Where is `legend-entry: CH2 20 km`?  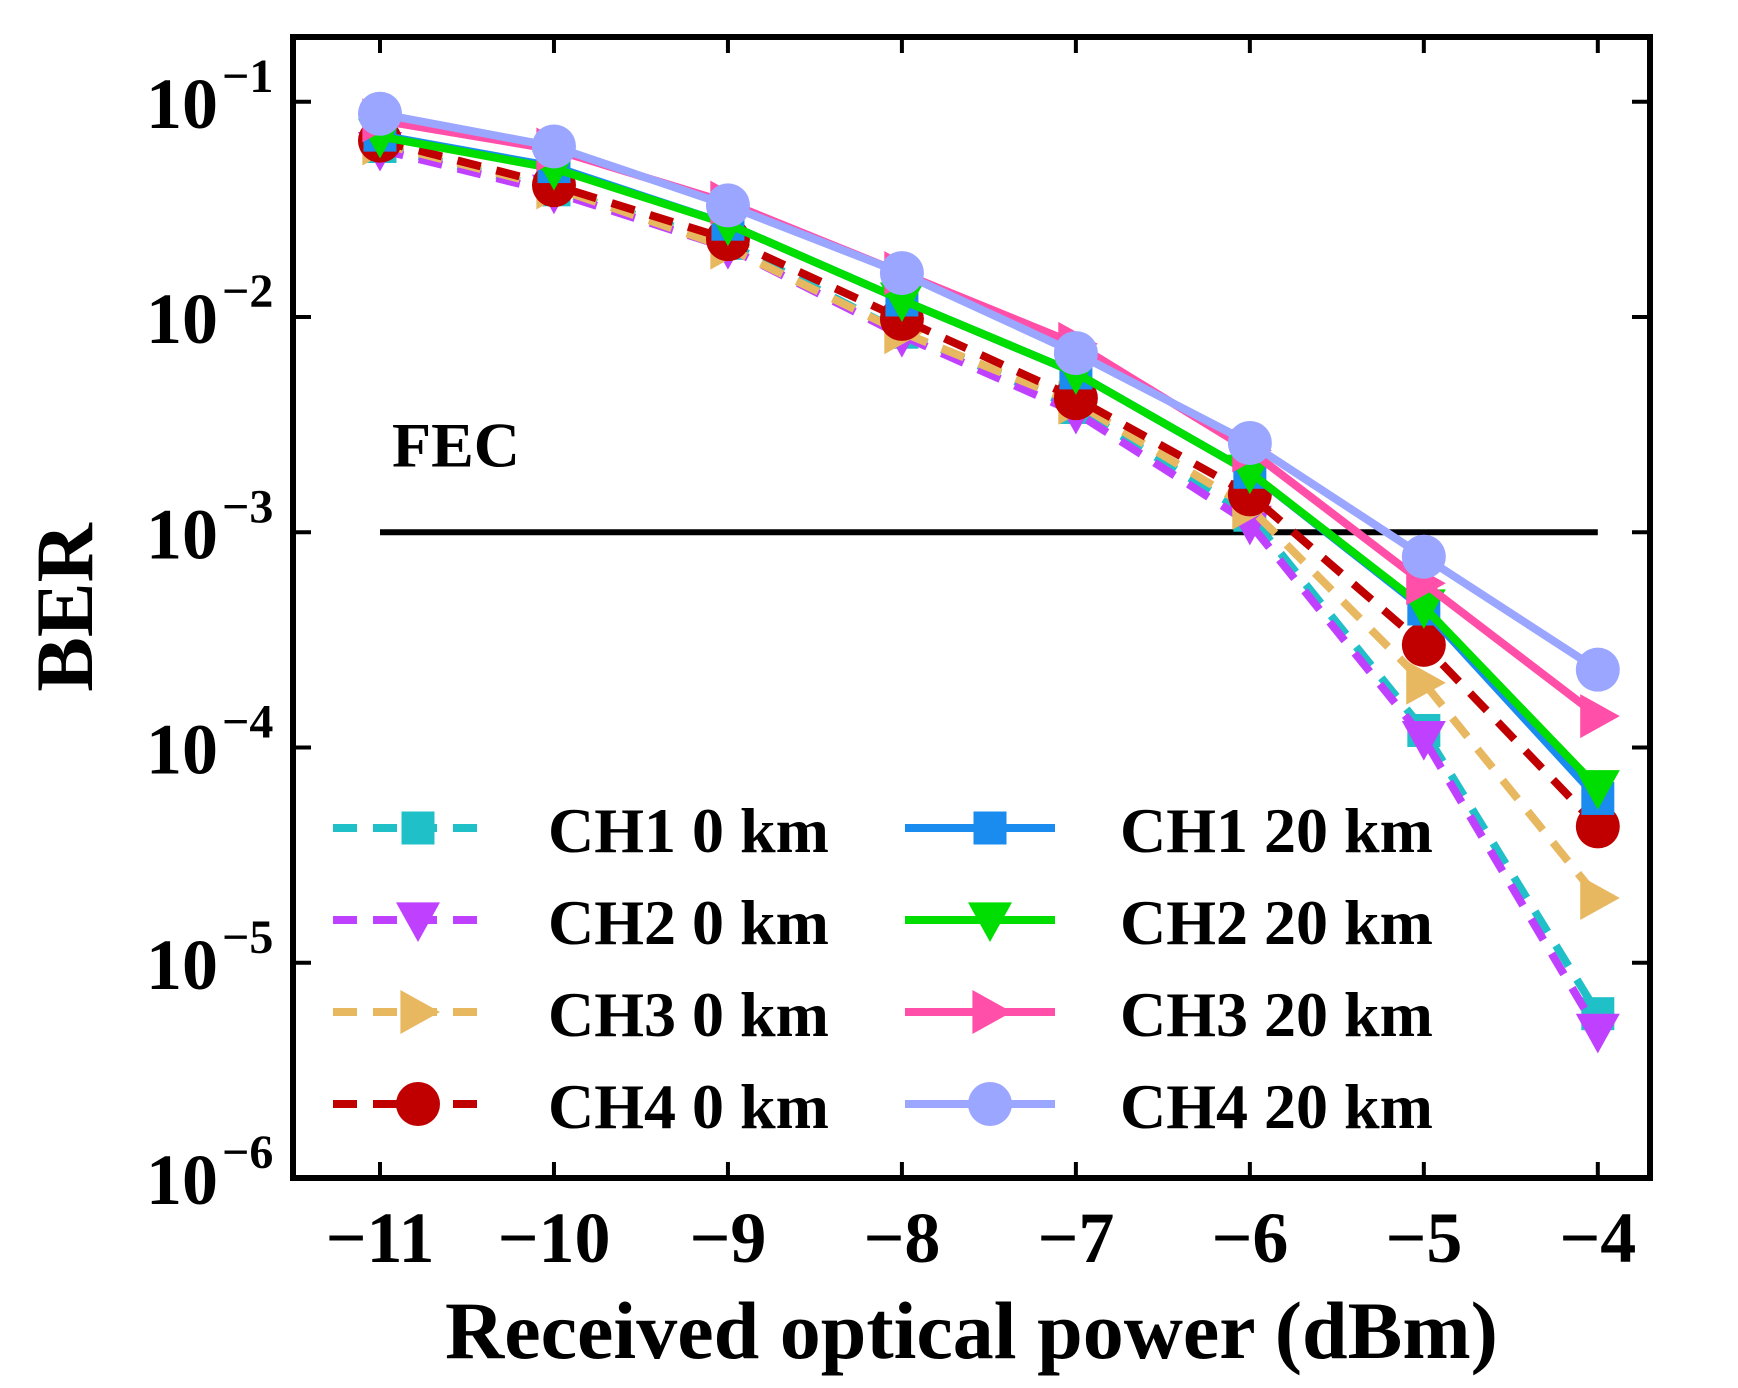
legend-entry: CH2 20 km is located at coordinates (1169, 922).